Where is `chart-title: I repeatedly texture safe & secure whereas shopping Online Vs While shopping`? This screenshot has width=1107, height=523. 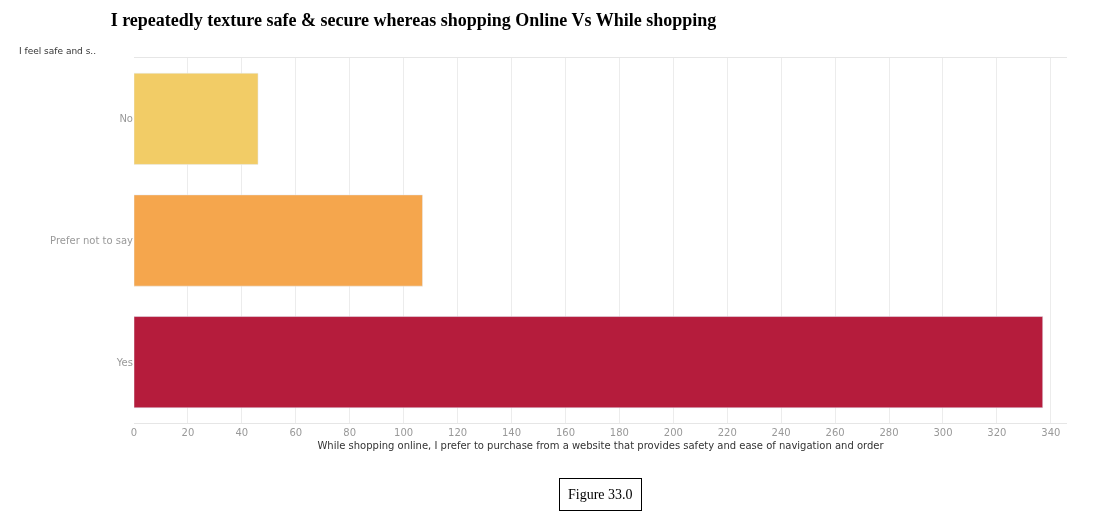
chart-title: I repeatedly texture safe & secure whereas shopping Online Vs While shopping is located at coordinates (413, 19).